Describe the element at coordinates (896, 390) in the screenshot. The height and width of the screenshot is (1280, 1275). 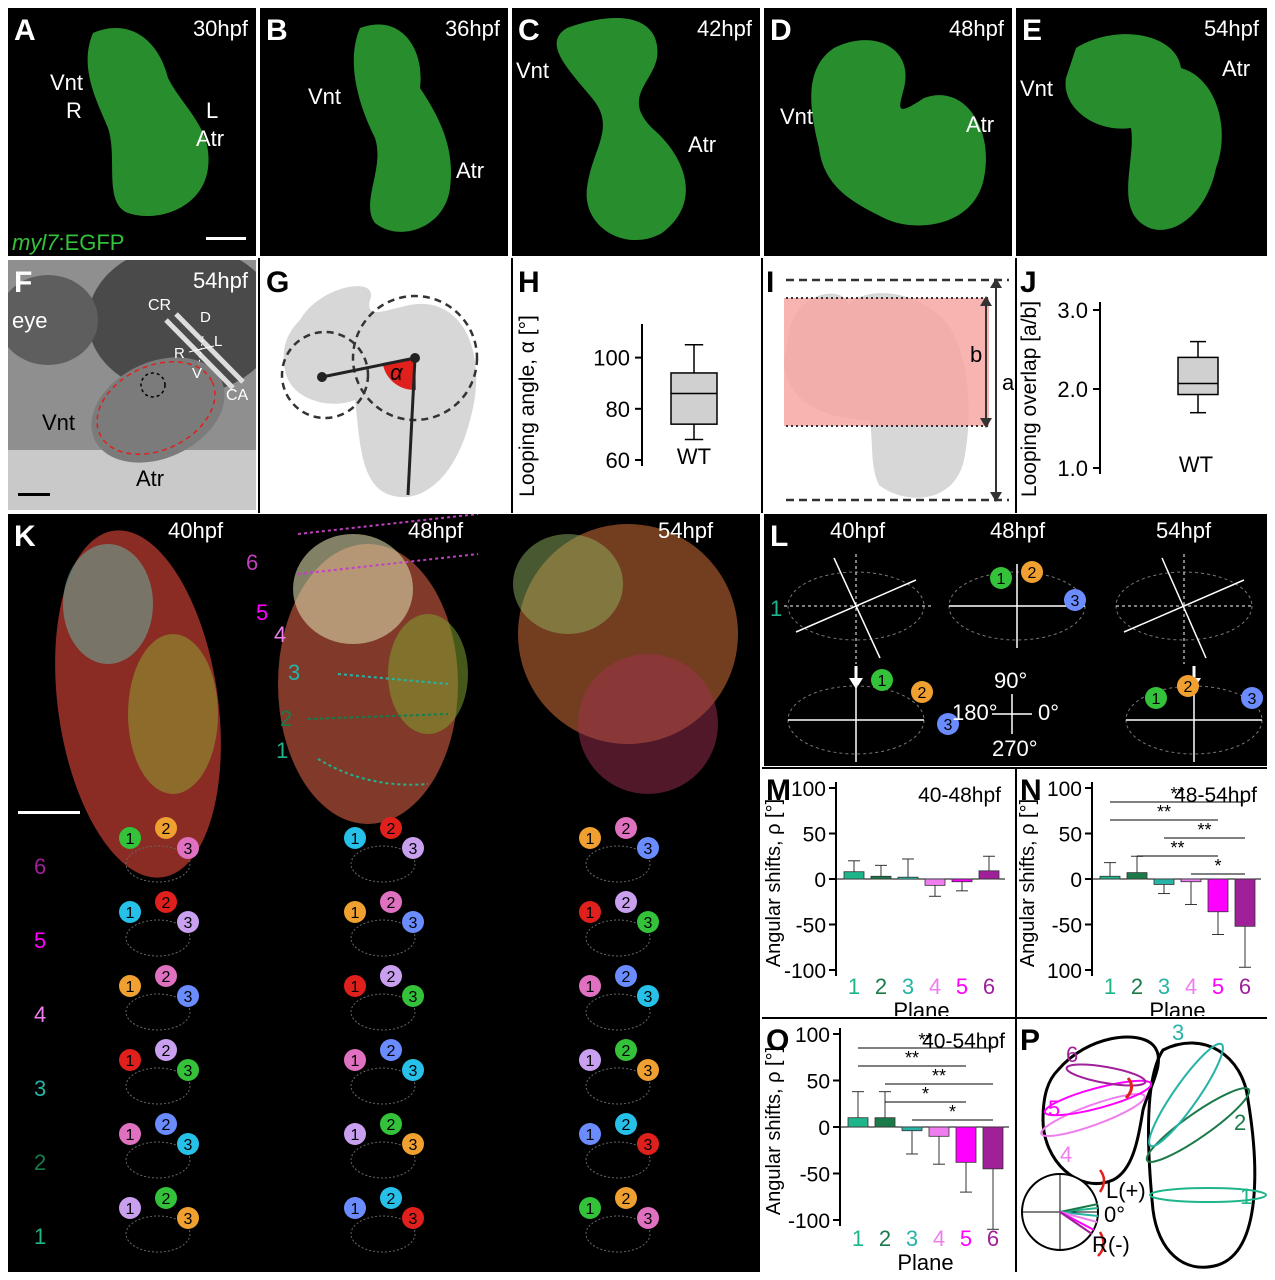
I see `looping-overlap-schematic` at that location.